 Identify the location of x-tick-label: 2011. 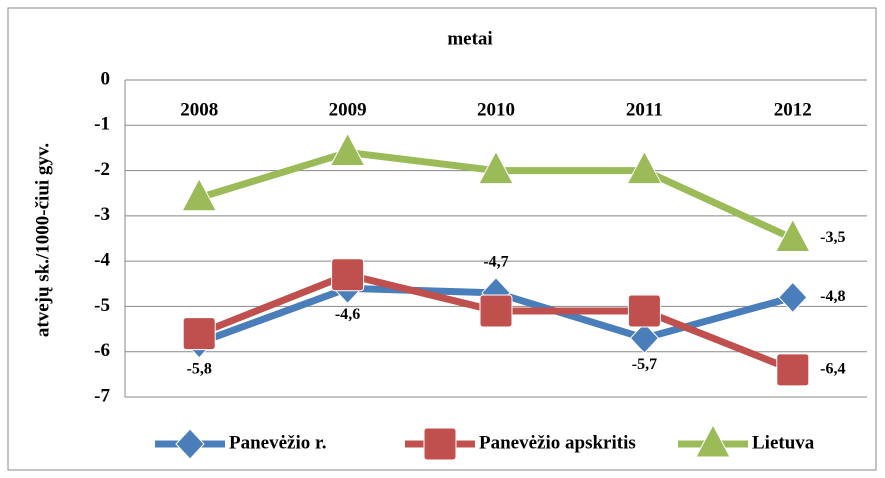
(644, 109).